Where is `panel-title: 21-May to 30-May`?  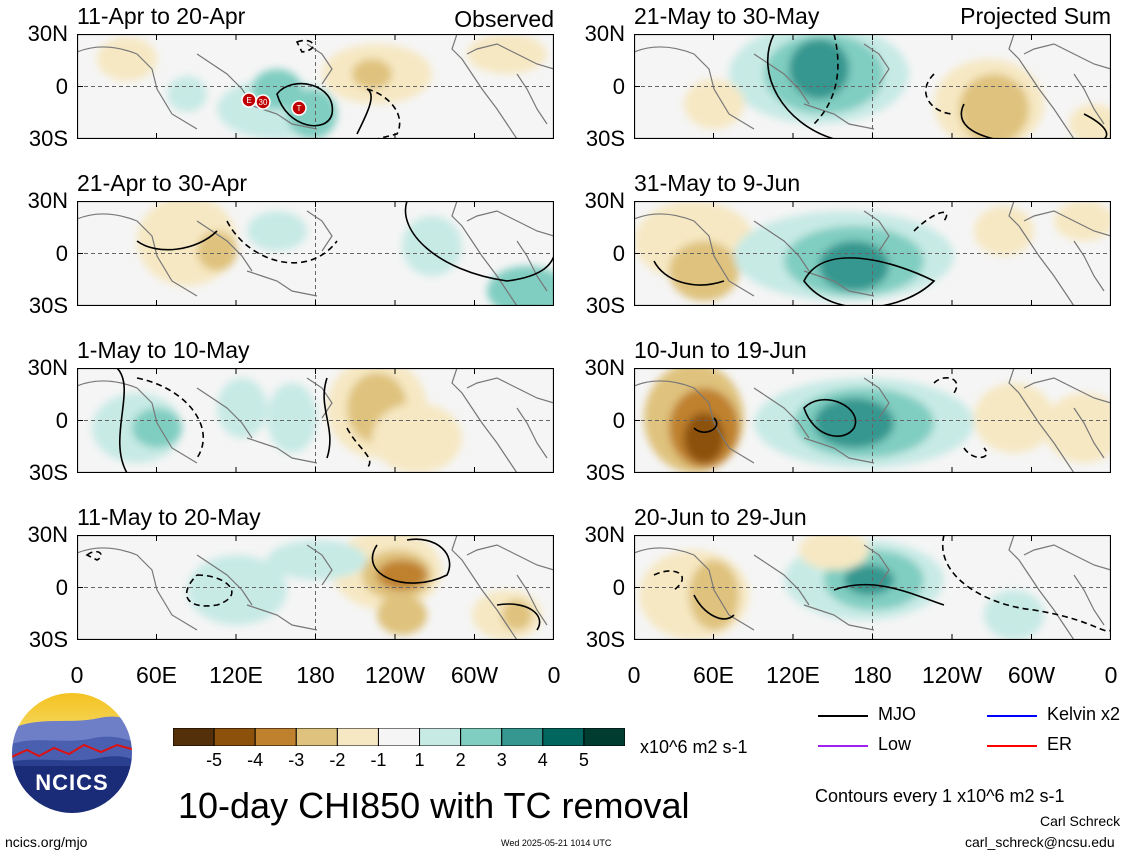
panel-title: 21-May to 30-May is located at coordinates (727, 16).